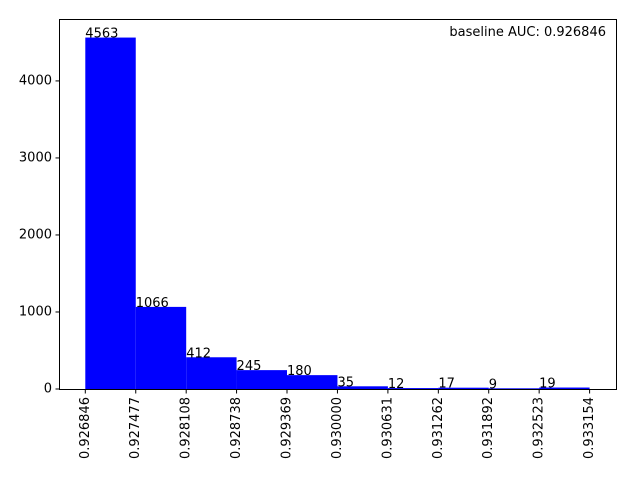 The height and width of the screenshot is (480, 640). Describe the element at coordinates (547, 384) in the screenshot. I see `bar-value-label-10: 19` at that location.